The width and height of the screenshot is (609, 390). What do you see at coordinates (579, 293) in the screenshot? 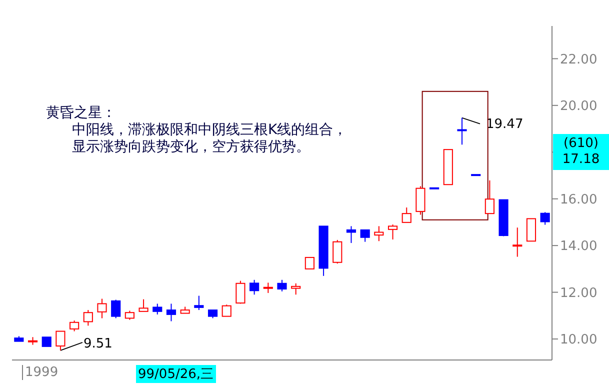
I see `y-tick-label: 12.00` at bounding box center [579, 293].